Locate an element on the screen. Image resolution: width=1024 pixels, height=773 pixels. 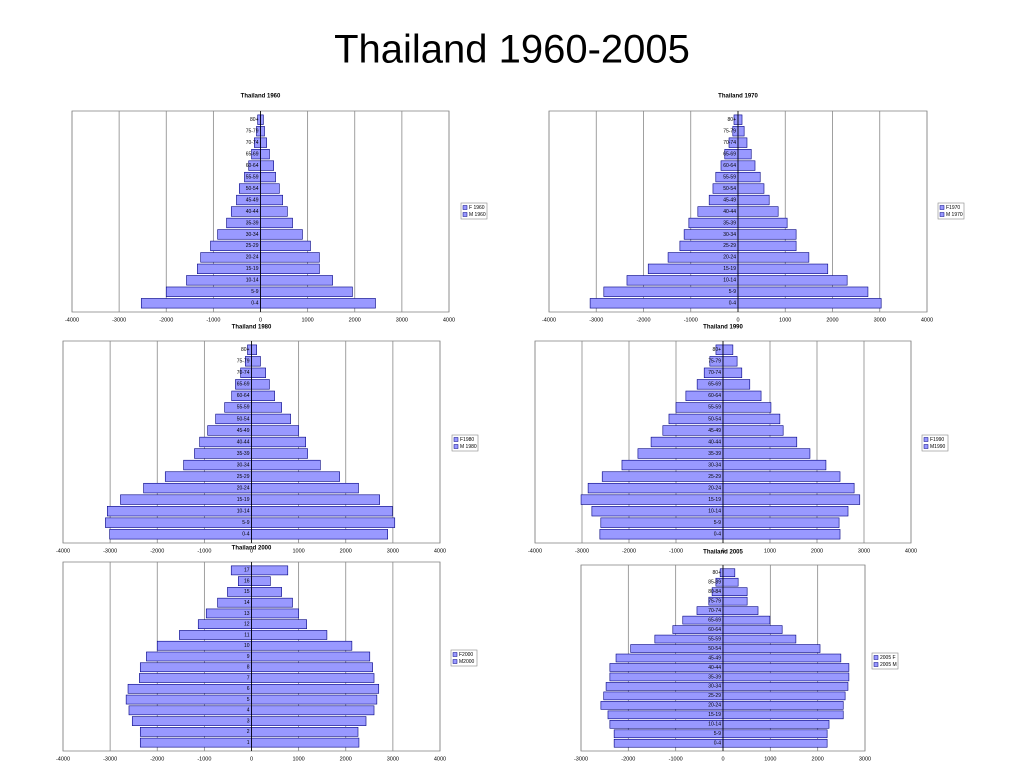
category-label: 50-54 is located at coordinates (252, 189).